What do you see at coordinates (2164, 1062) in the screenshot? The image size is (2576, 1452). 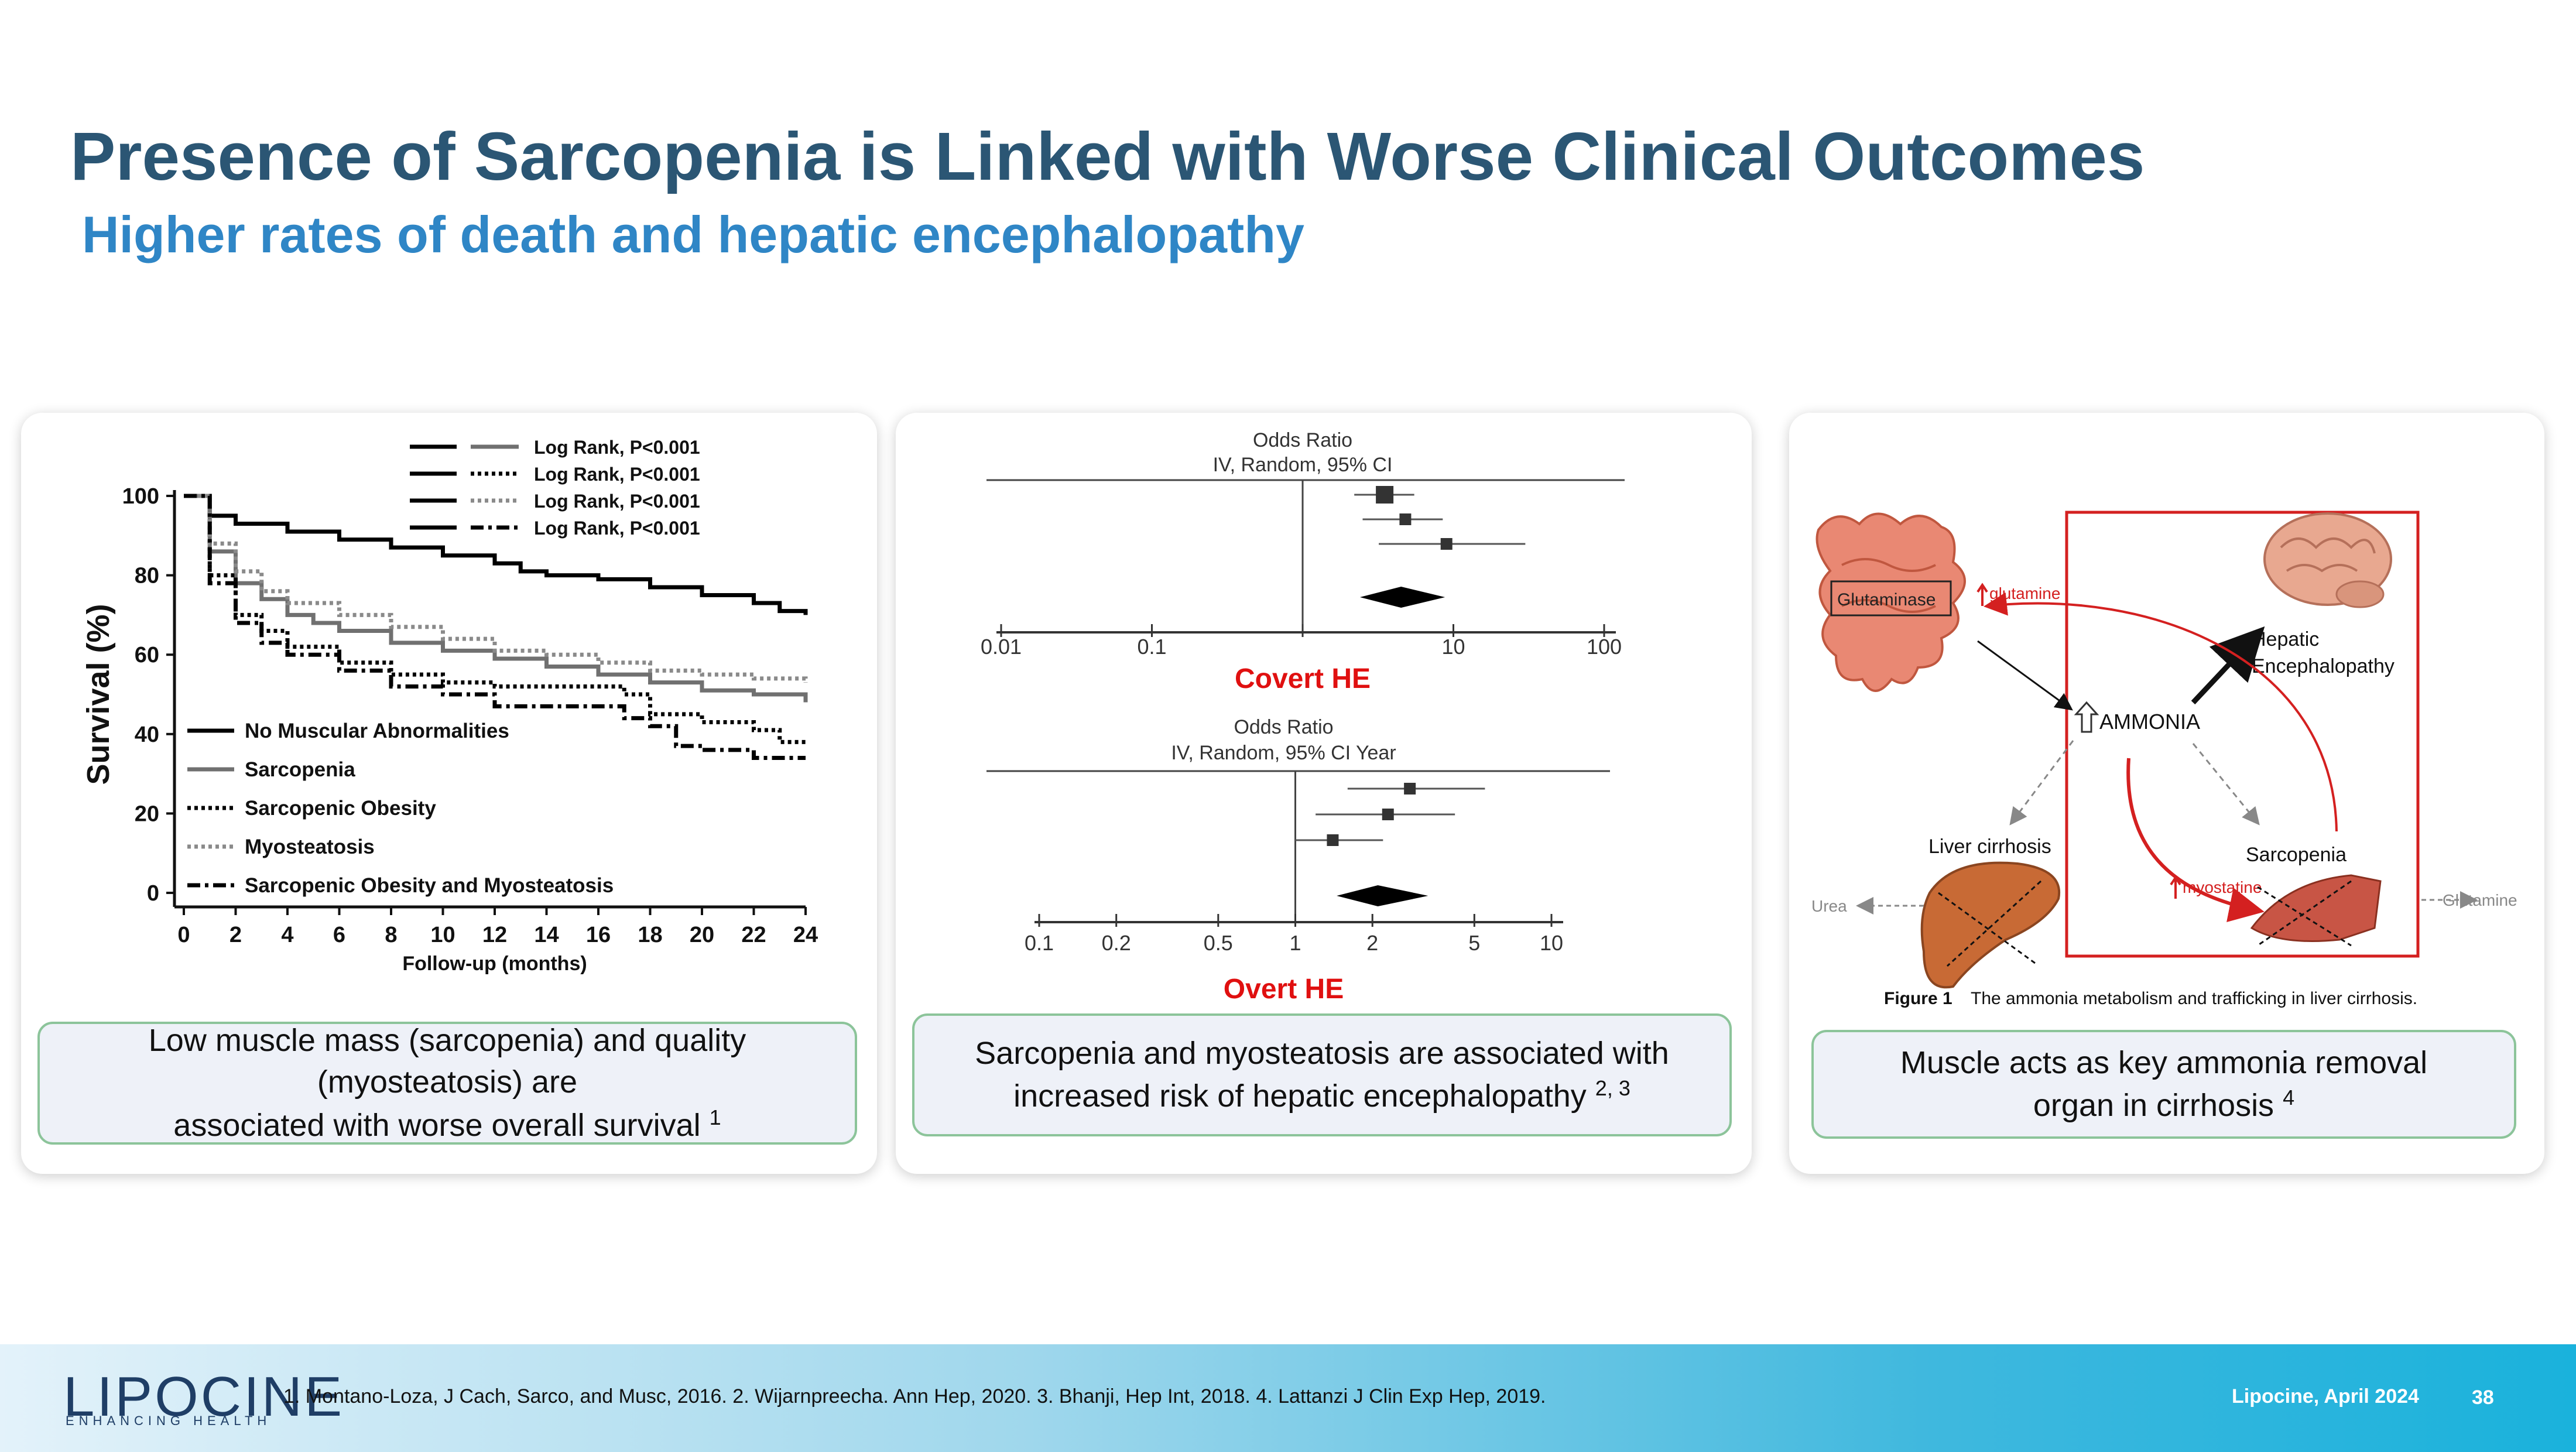 I see `ammonia-caption-line1: Muscle acts as key ammonia removal` at bounding box center [2164, 1062].